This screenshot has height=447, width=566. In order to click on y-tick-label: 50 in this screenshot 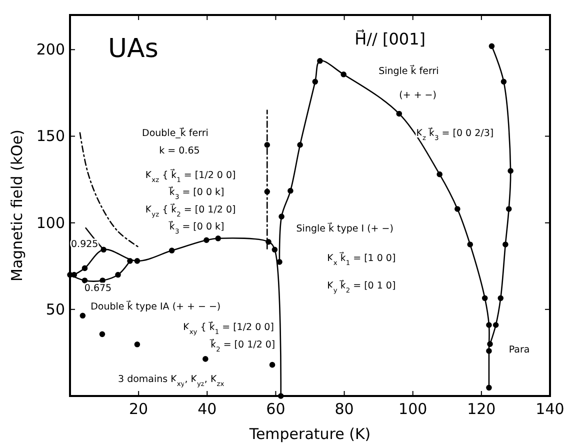, I will do `click(55, 309)`.